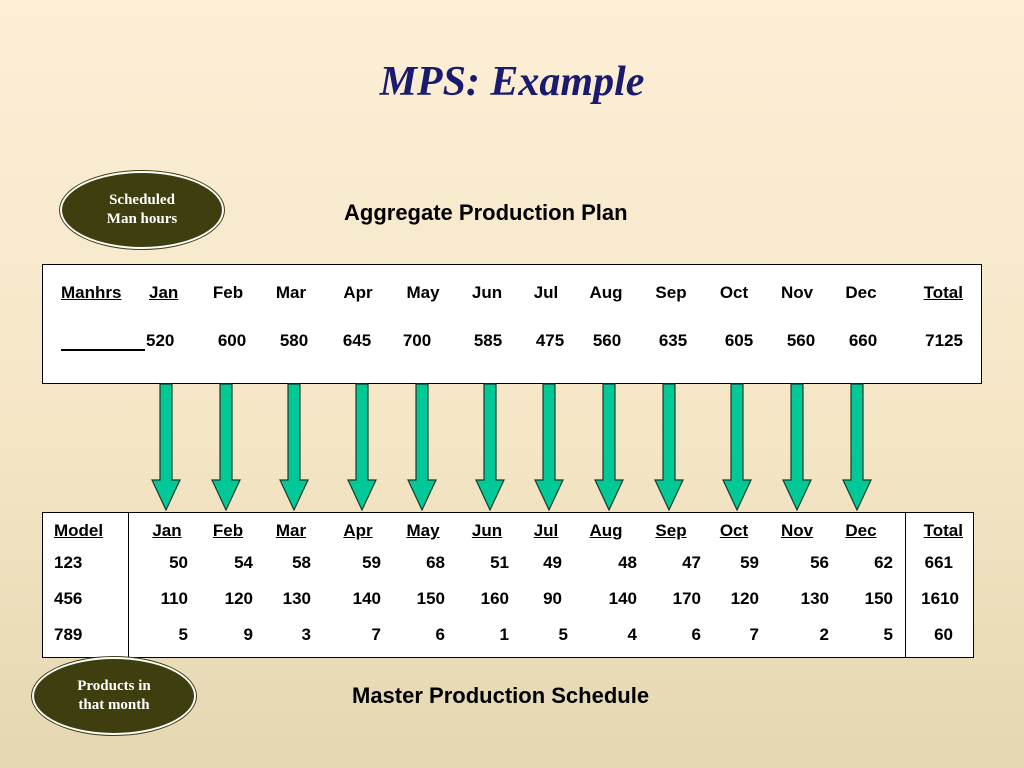  Describe the element at coordinates (68, 562) in the screenshot. I see `model-id: 123` at that location.